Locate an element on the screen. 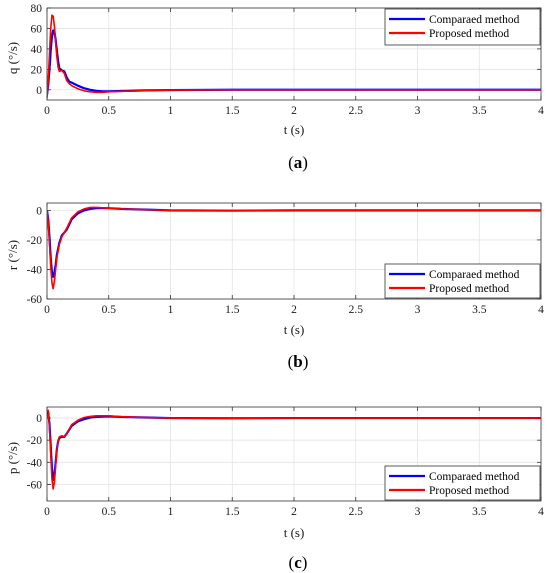  panel-caption: (b) is located at coordinates (298, 361).